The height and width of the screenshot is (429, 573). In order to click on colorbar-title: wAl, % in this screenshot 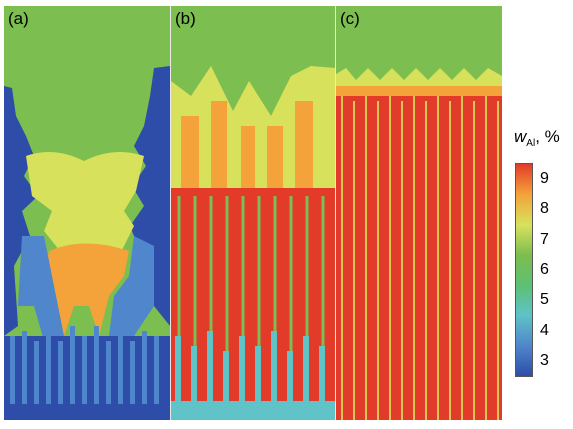, I will do `click(537, 138)`.